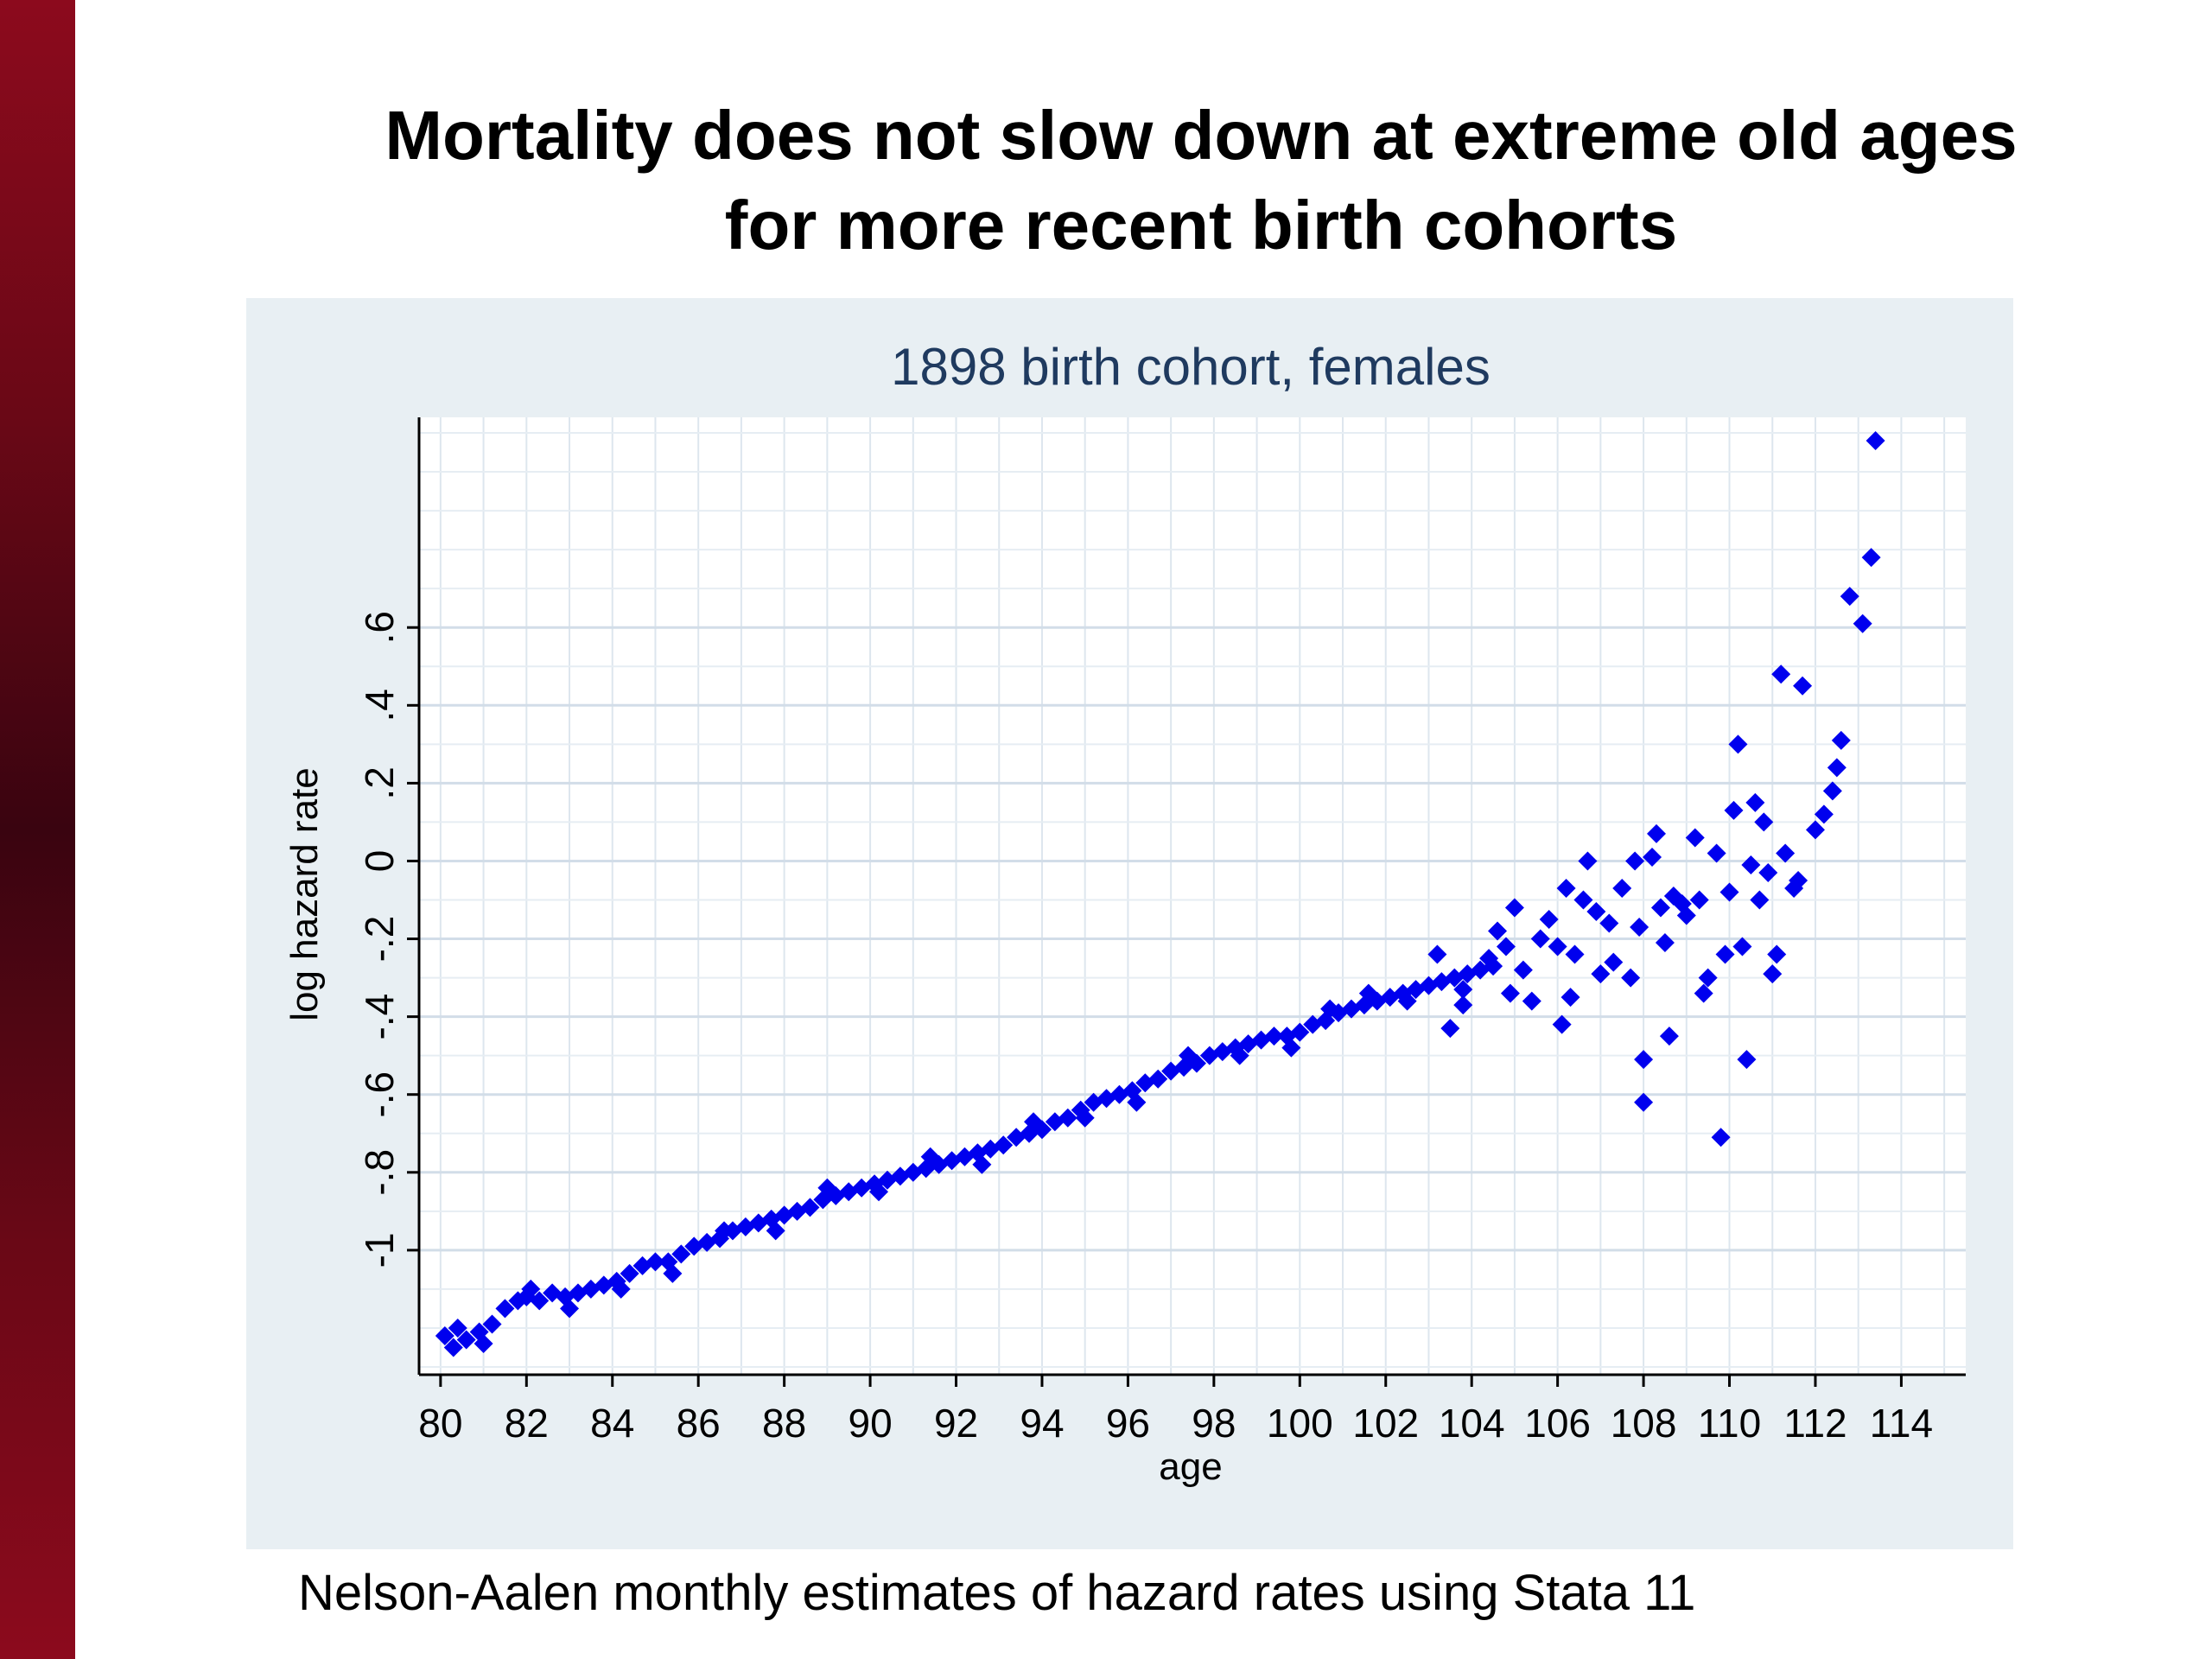  What do you see at coordinates (527, 1423) in the screenshot?
I see `x-tick-label: 82` at bounding box center [527, 1423].